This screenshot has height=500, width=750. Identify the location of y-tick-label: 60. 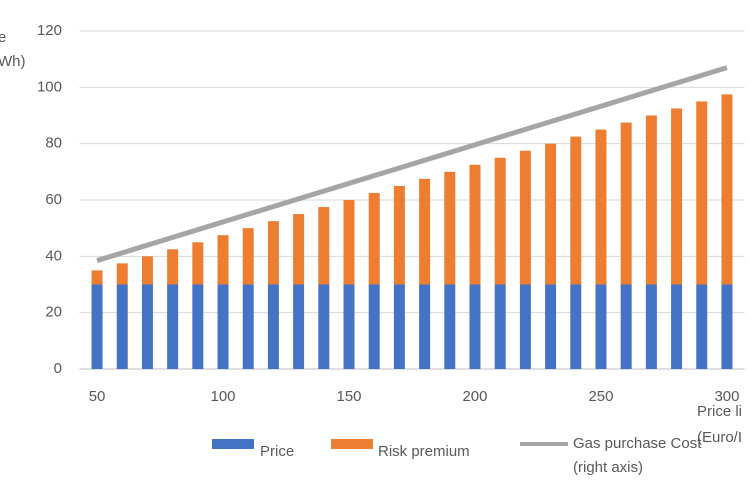
(53, 199).